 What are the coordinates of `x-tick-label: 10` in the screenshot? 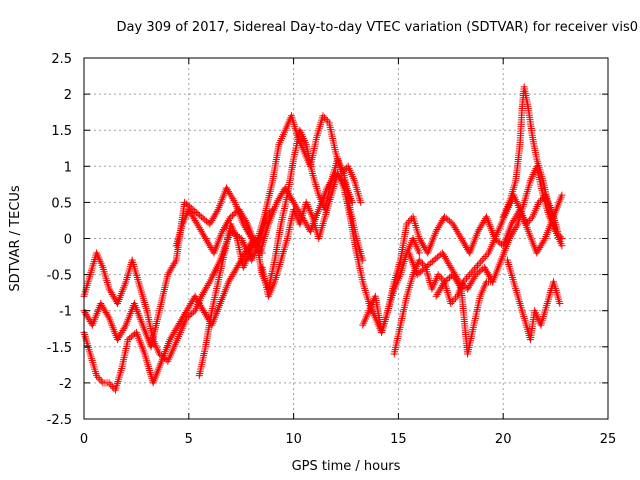 It's located at (293, 439).